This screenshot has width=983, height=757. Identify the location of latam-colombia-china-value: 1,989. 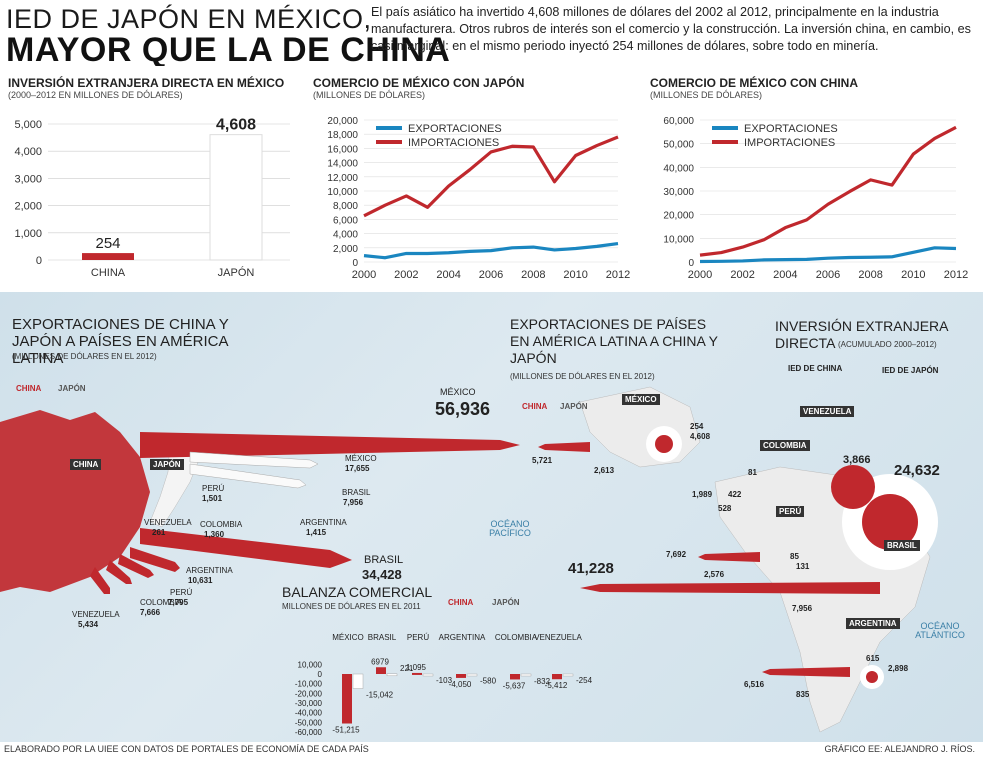
(702, 494).